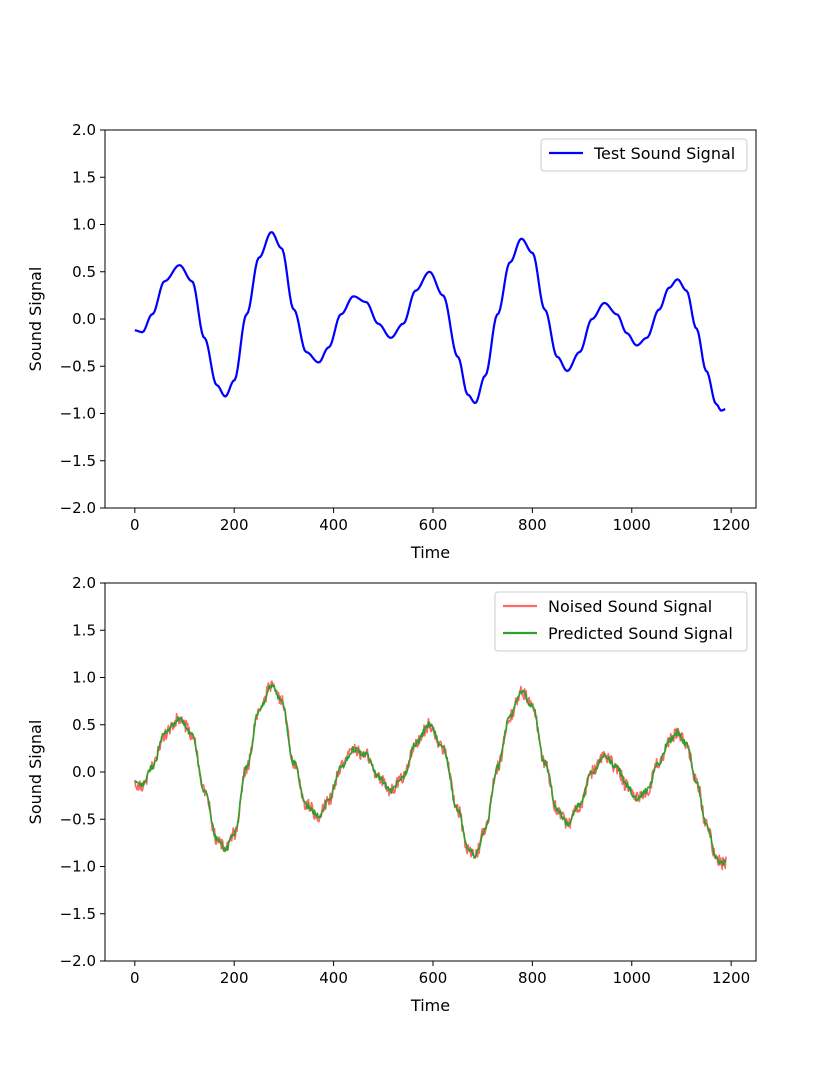 The image size is (840, 1080). I want to click on series-line-predicted-sound-signal, so click(430, 774).